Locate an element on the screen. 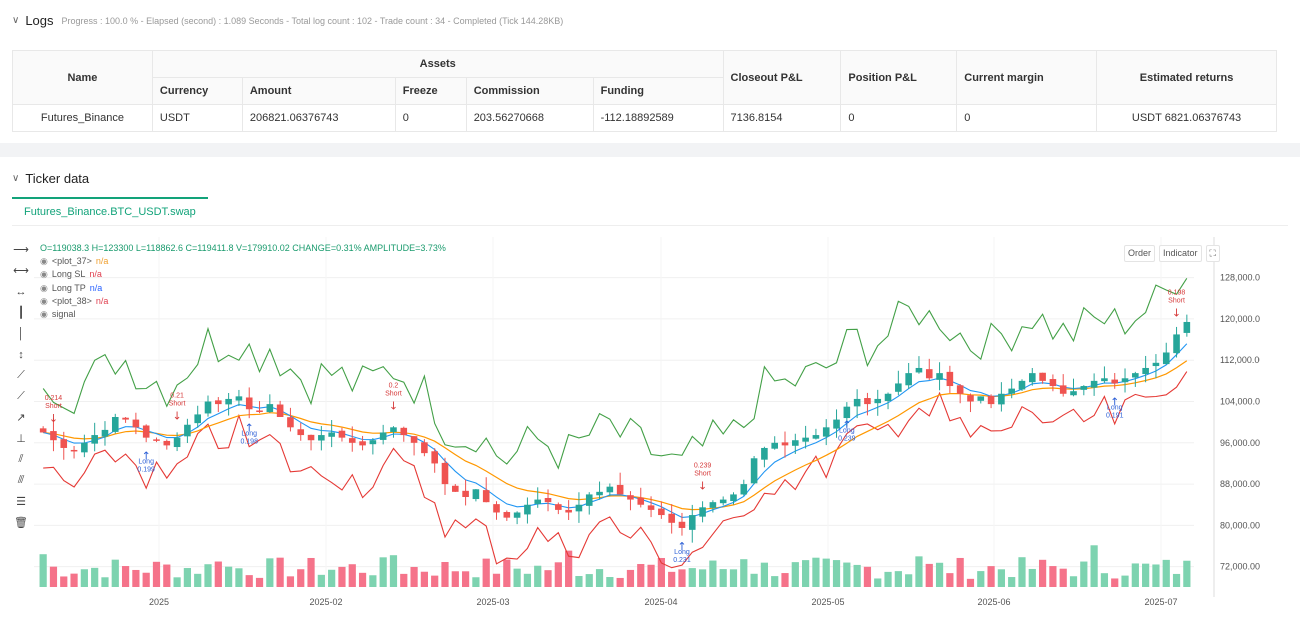  chart-buttons: Order Indicator ⛶ is located at coordinates (1172, 253).